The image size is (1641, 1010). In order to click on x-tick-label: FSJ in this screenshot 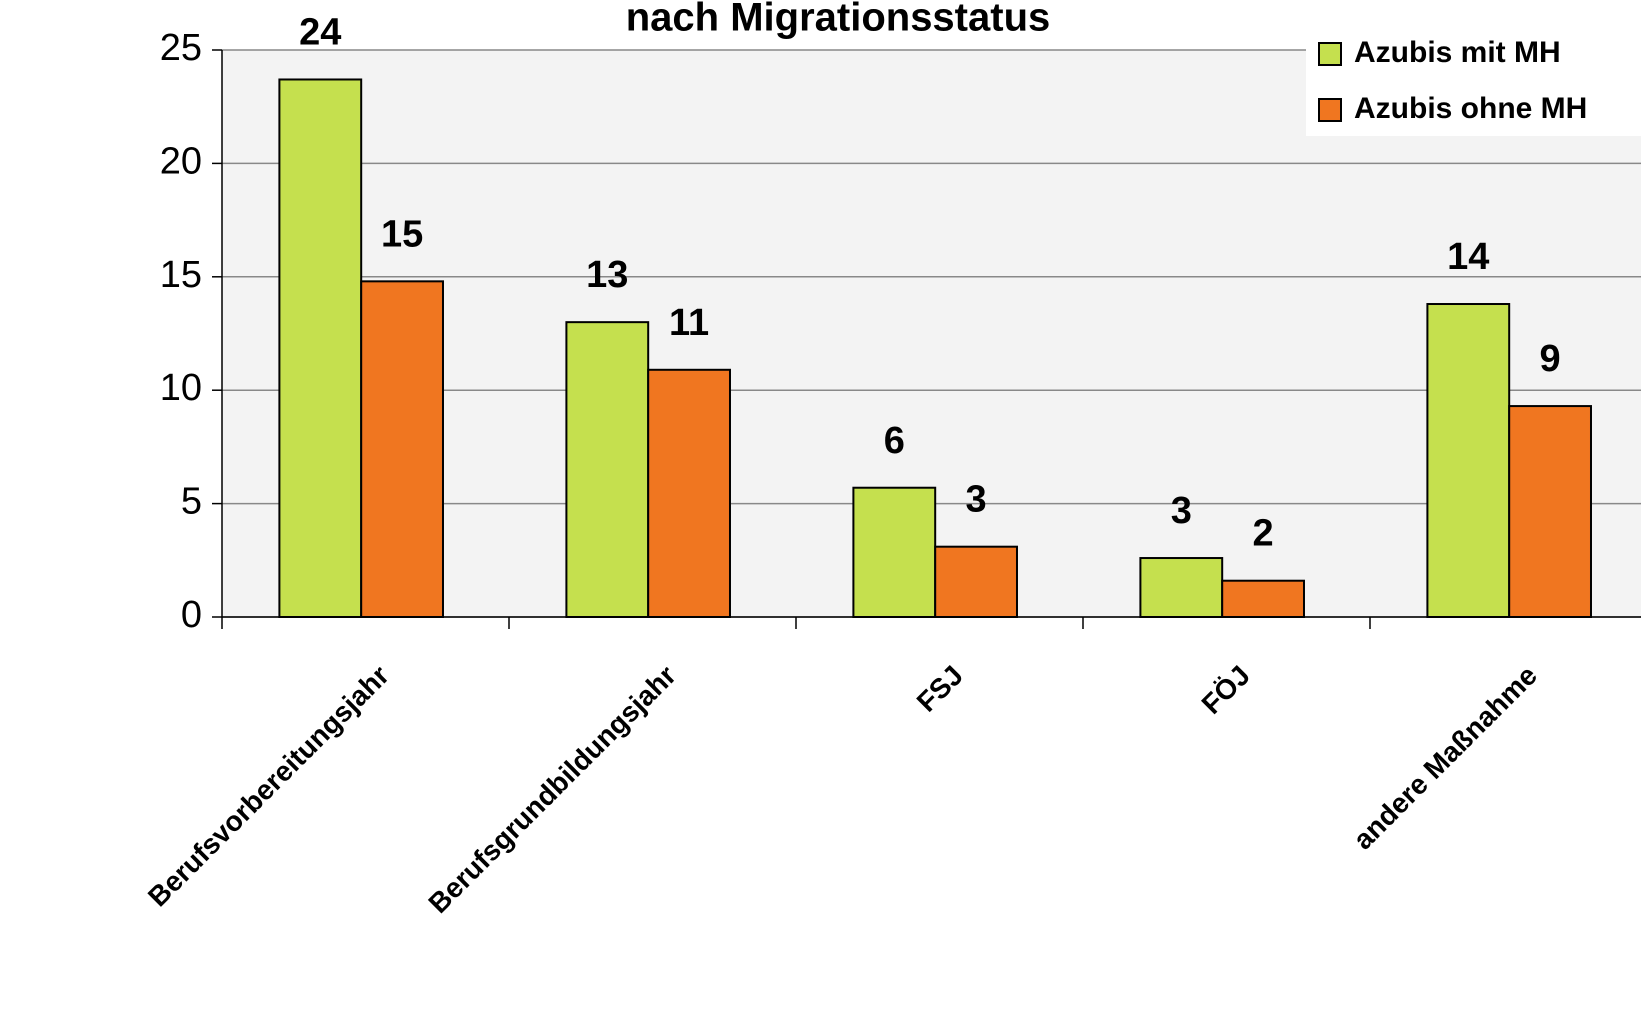, I will do `click(940, 689)`.